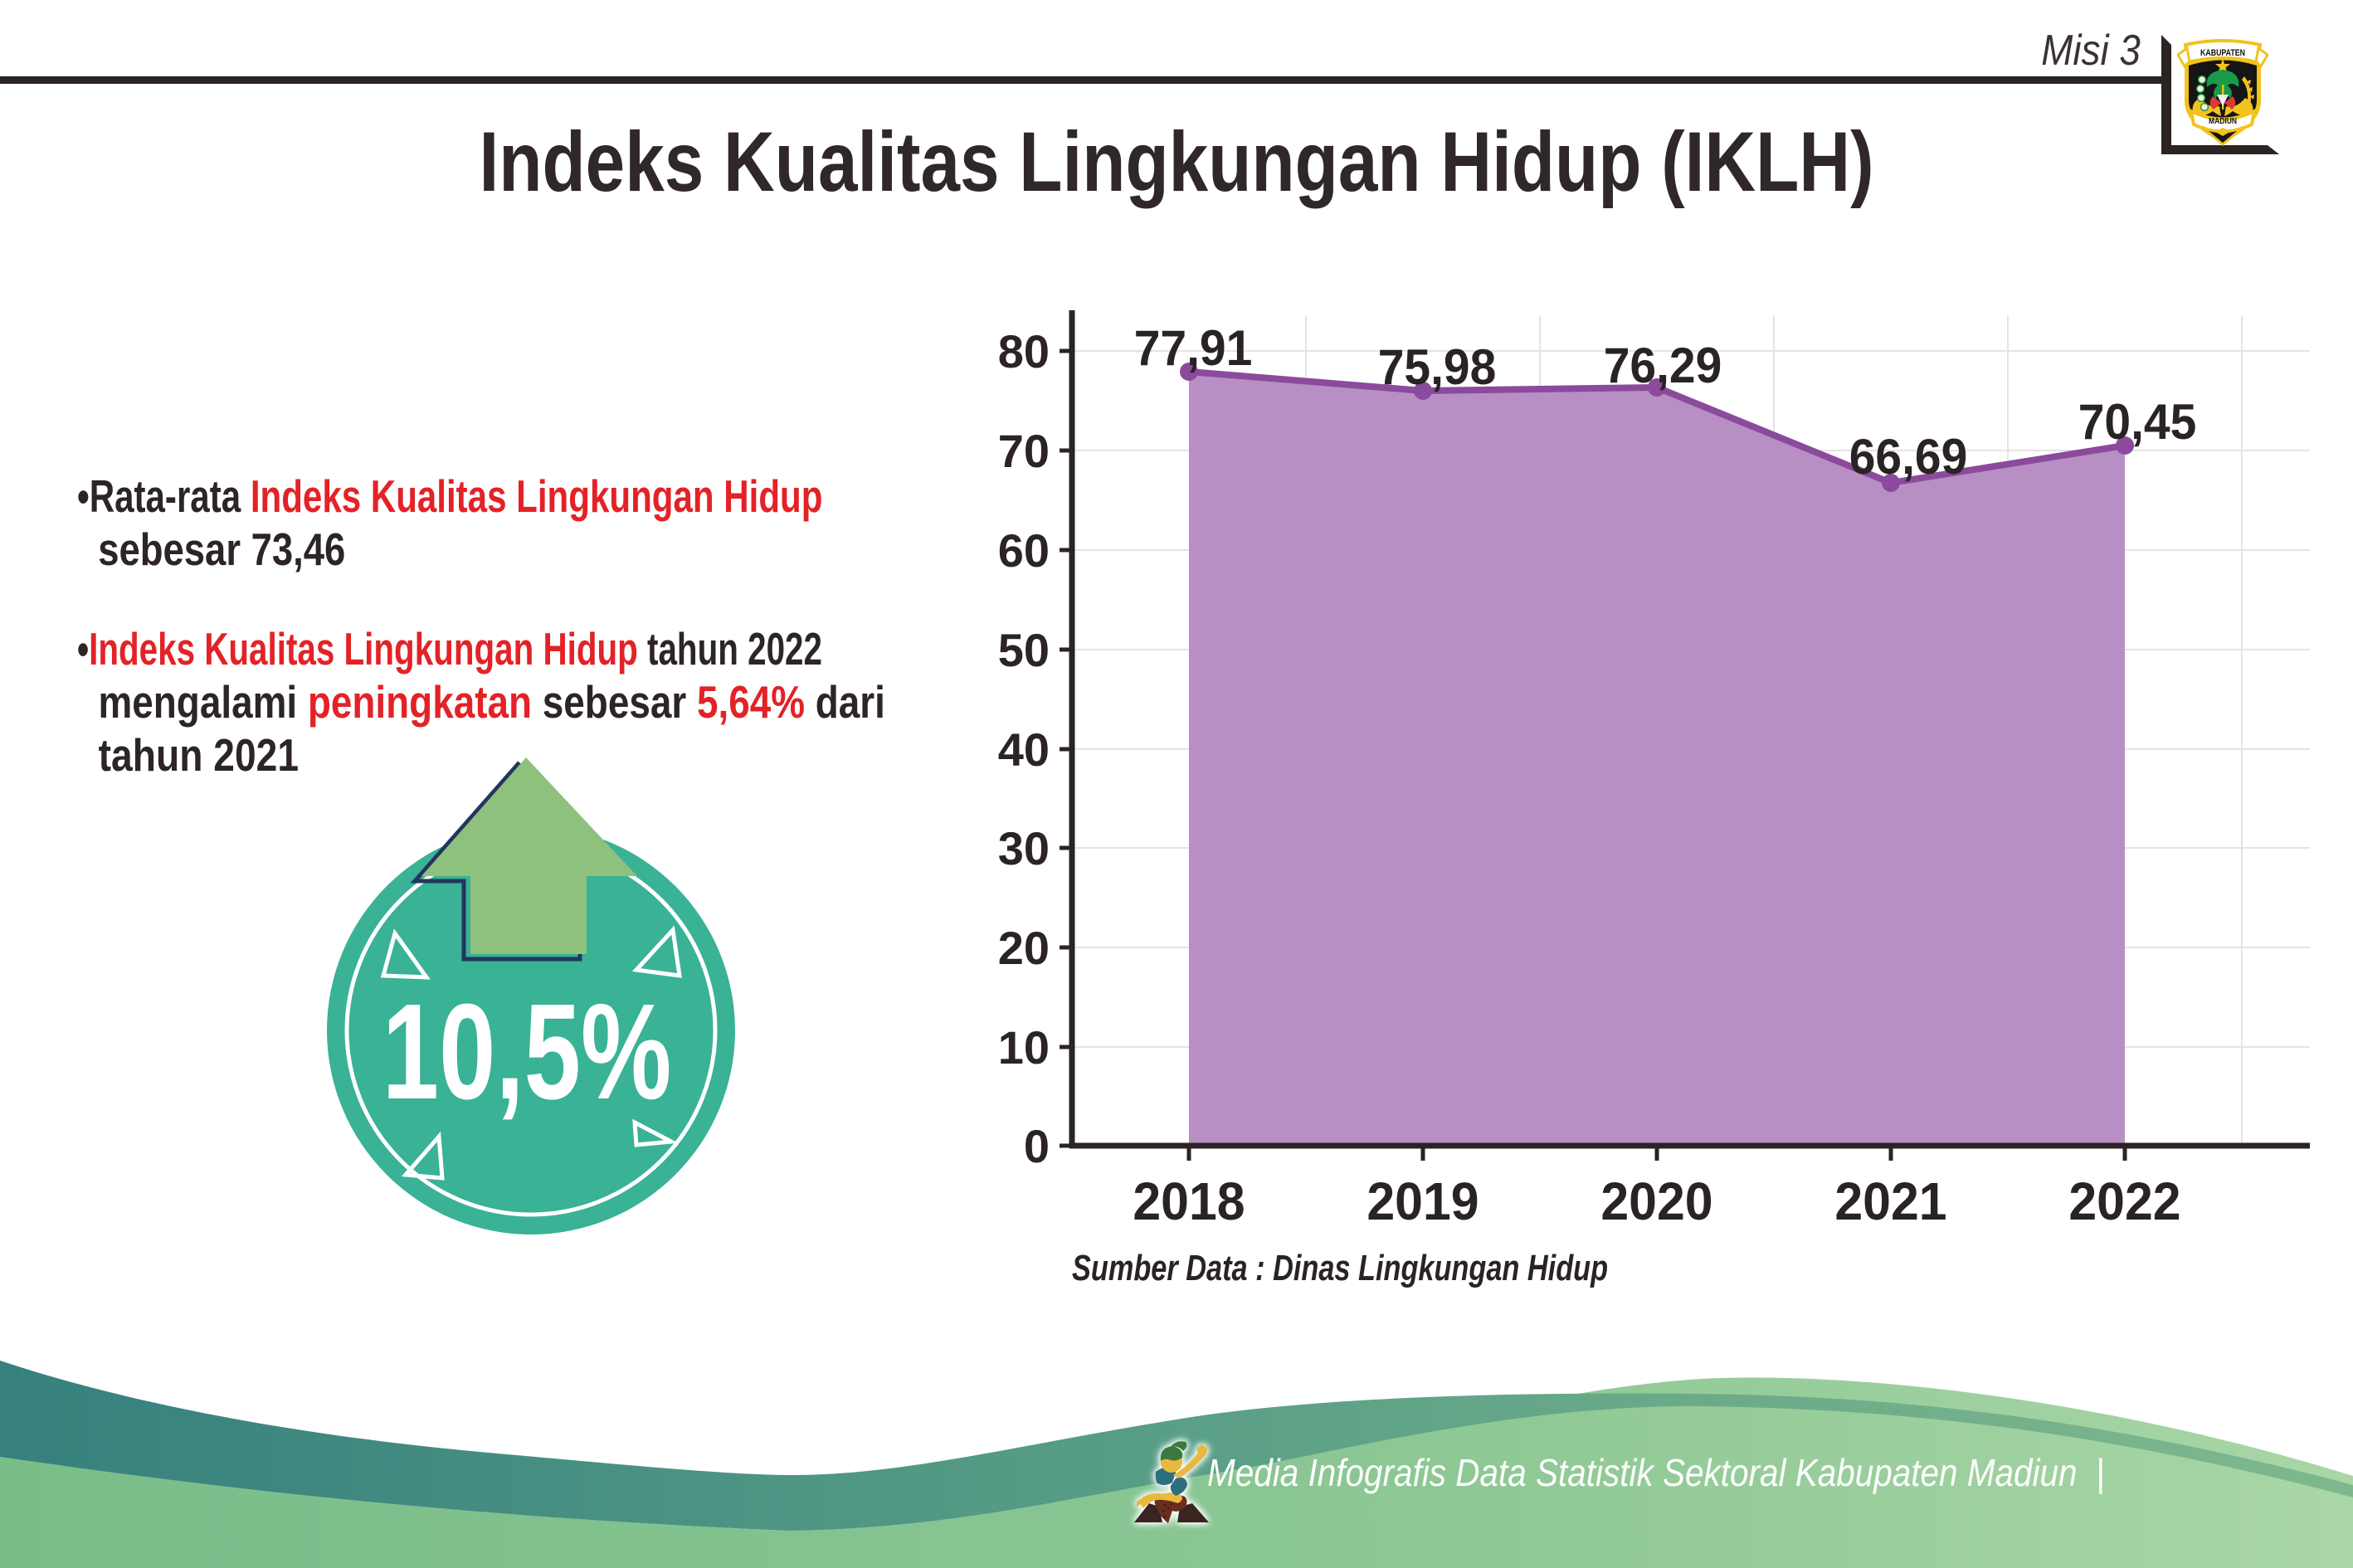 The width and height of the screenshot is (2353, 1568). I want to click on svg-text:Sumber Data : Dinas Lingkungan: Sumber Data : Dinas Lingkungan Hidup, so click(1340, 1268).